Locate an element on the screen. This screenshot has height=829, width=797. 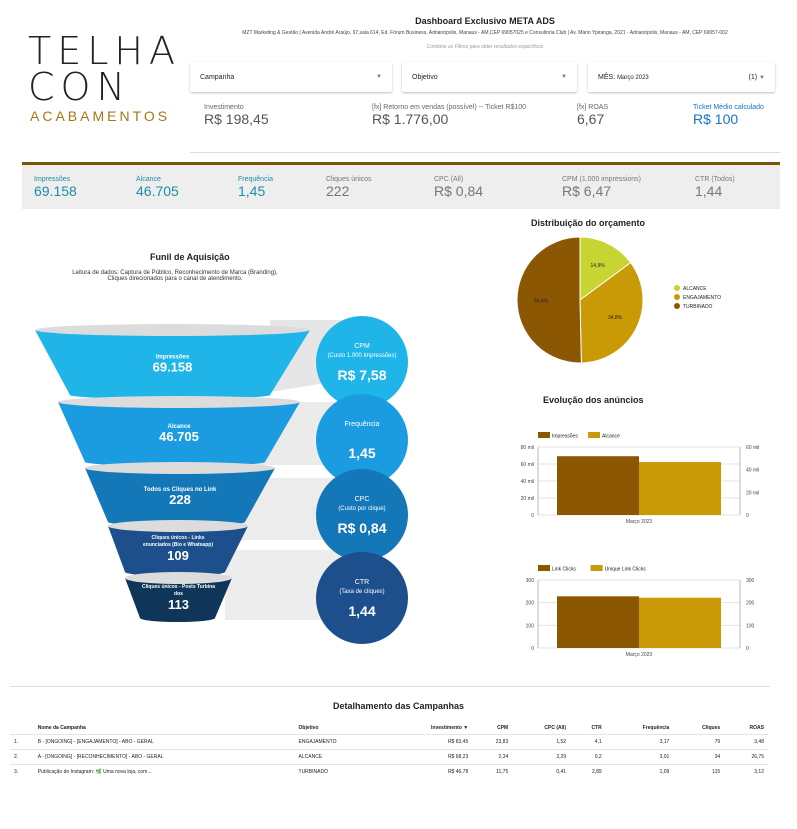
table-cell: 2,29 is located at coordinates (541, 757).